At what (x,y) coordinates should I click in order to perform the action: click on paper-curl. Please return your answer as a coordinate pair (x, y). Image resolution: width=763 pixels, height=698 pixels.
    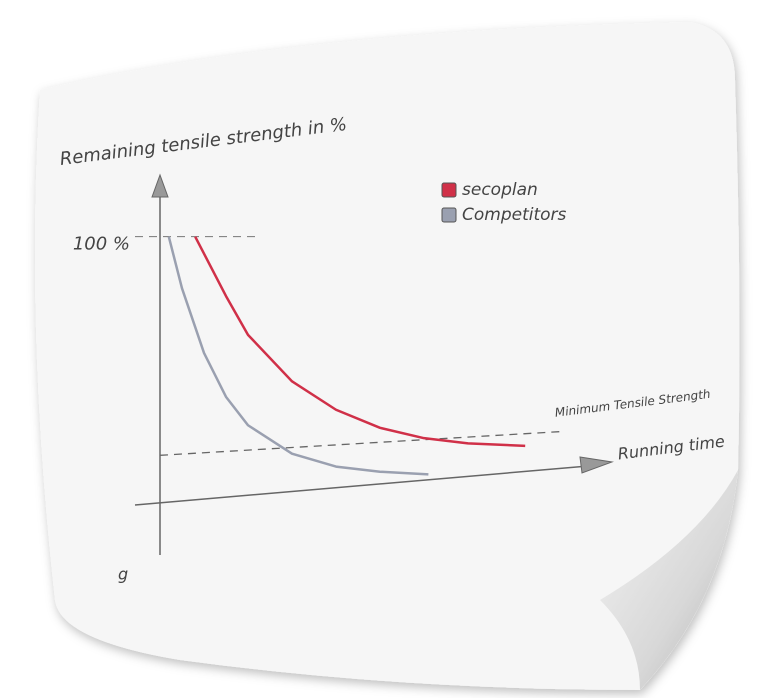
    Looking at the image, I should click on (669, 580).